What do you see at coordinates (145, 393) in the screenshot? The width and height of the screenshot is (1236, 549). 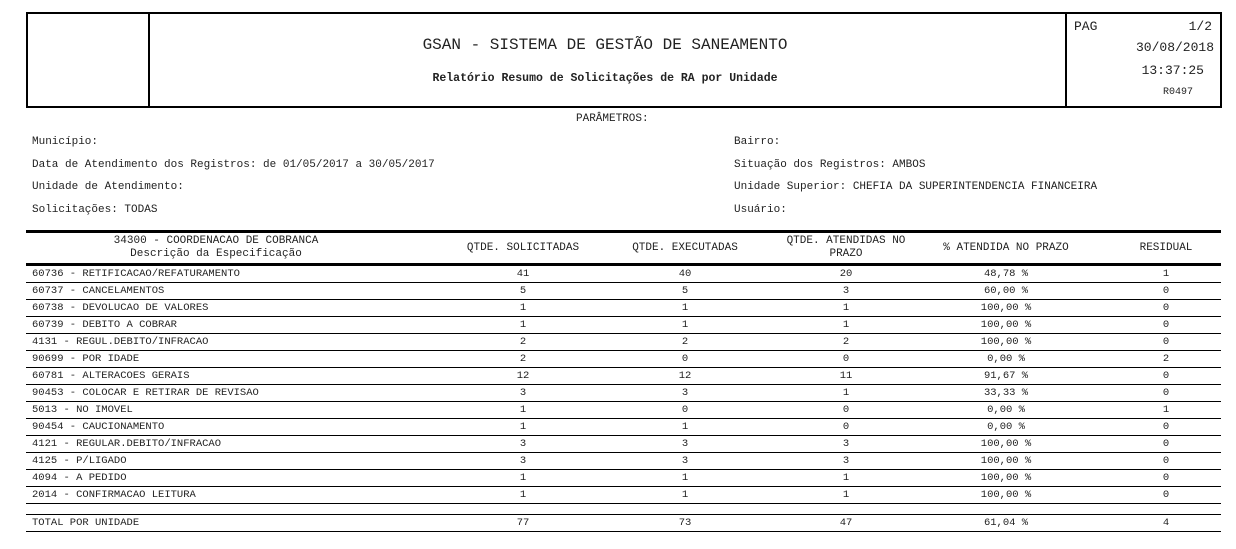 I see `cell-descricao: 90453 - COLOCAR E RETIRAR DE REVISAO` at bounding box center [145, 393].